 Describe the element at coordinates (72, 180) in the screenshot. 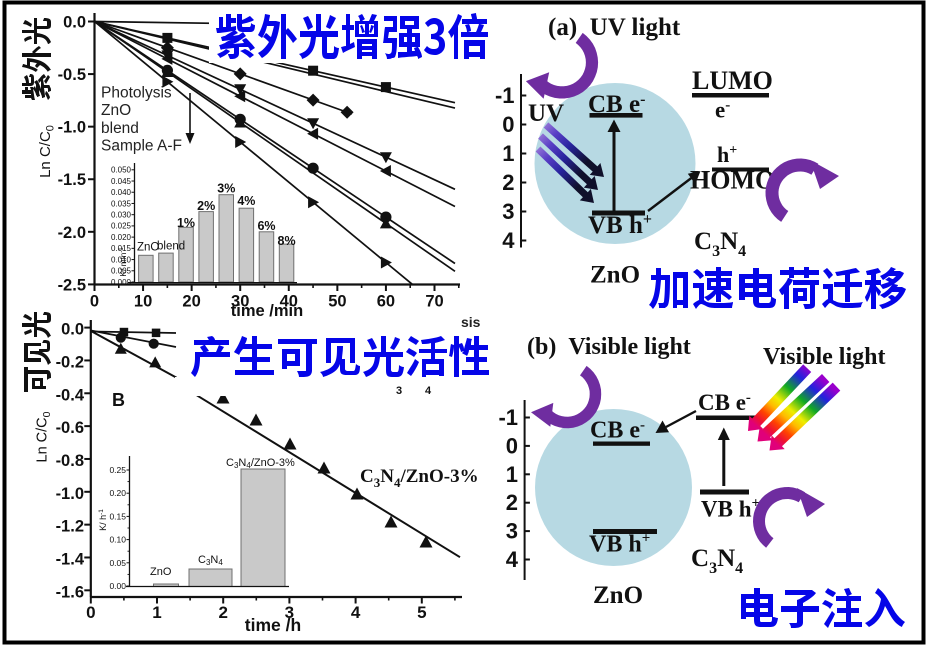

I see `svg-text: -1.5` at that location.